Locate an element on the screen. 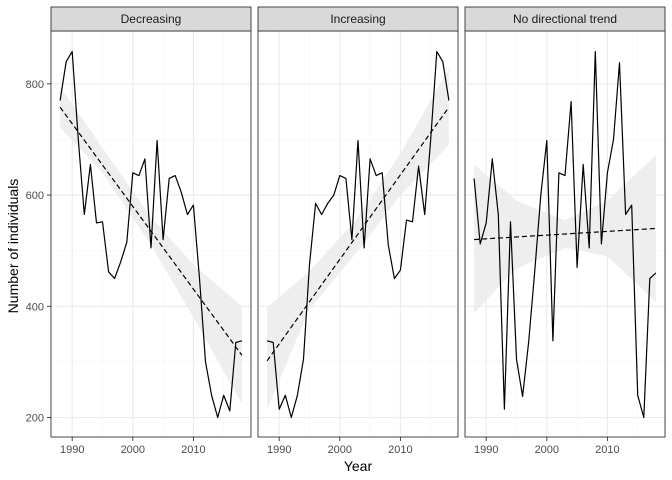 Image resolution: width=672 pixels, height=480 pixels. y-tick-label: 600 is located at coordinates (35, 196).